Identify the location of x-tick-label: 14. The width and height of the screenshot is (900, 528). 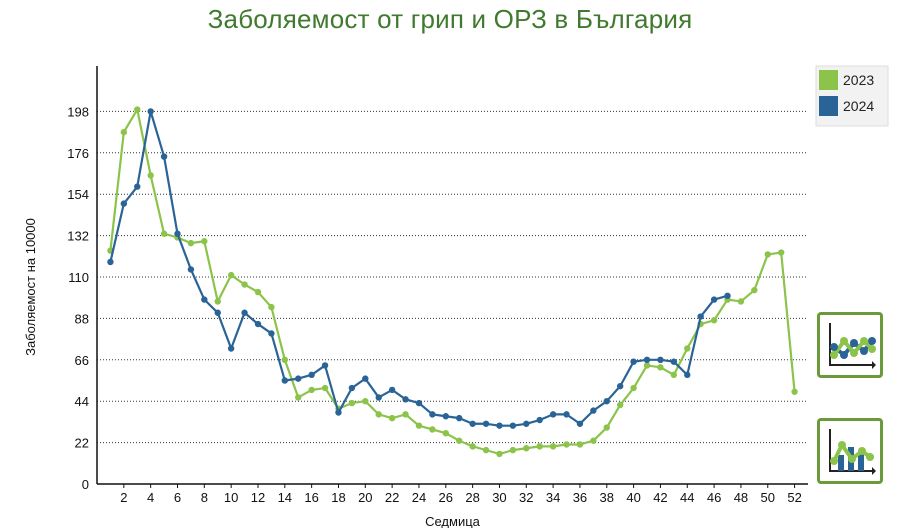
(285, 497).